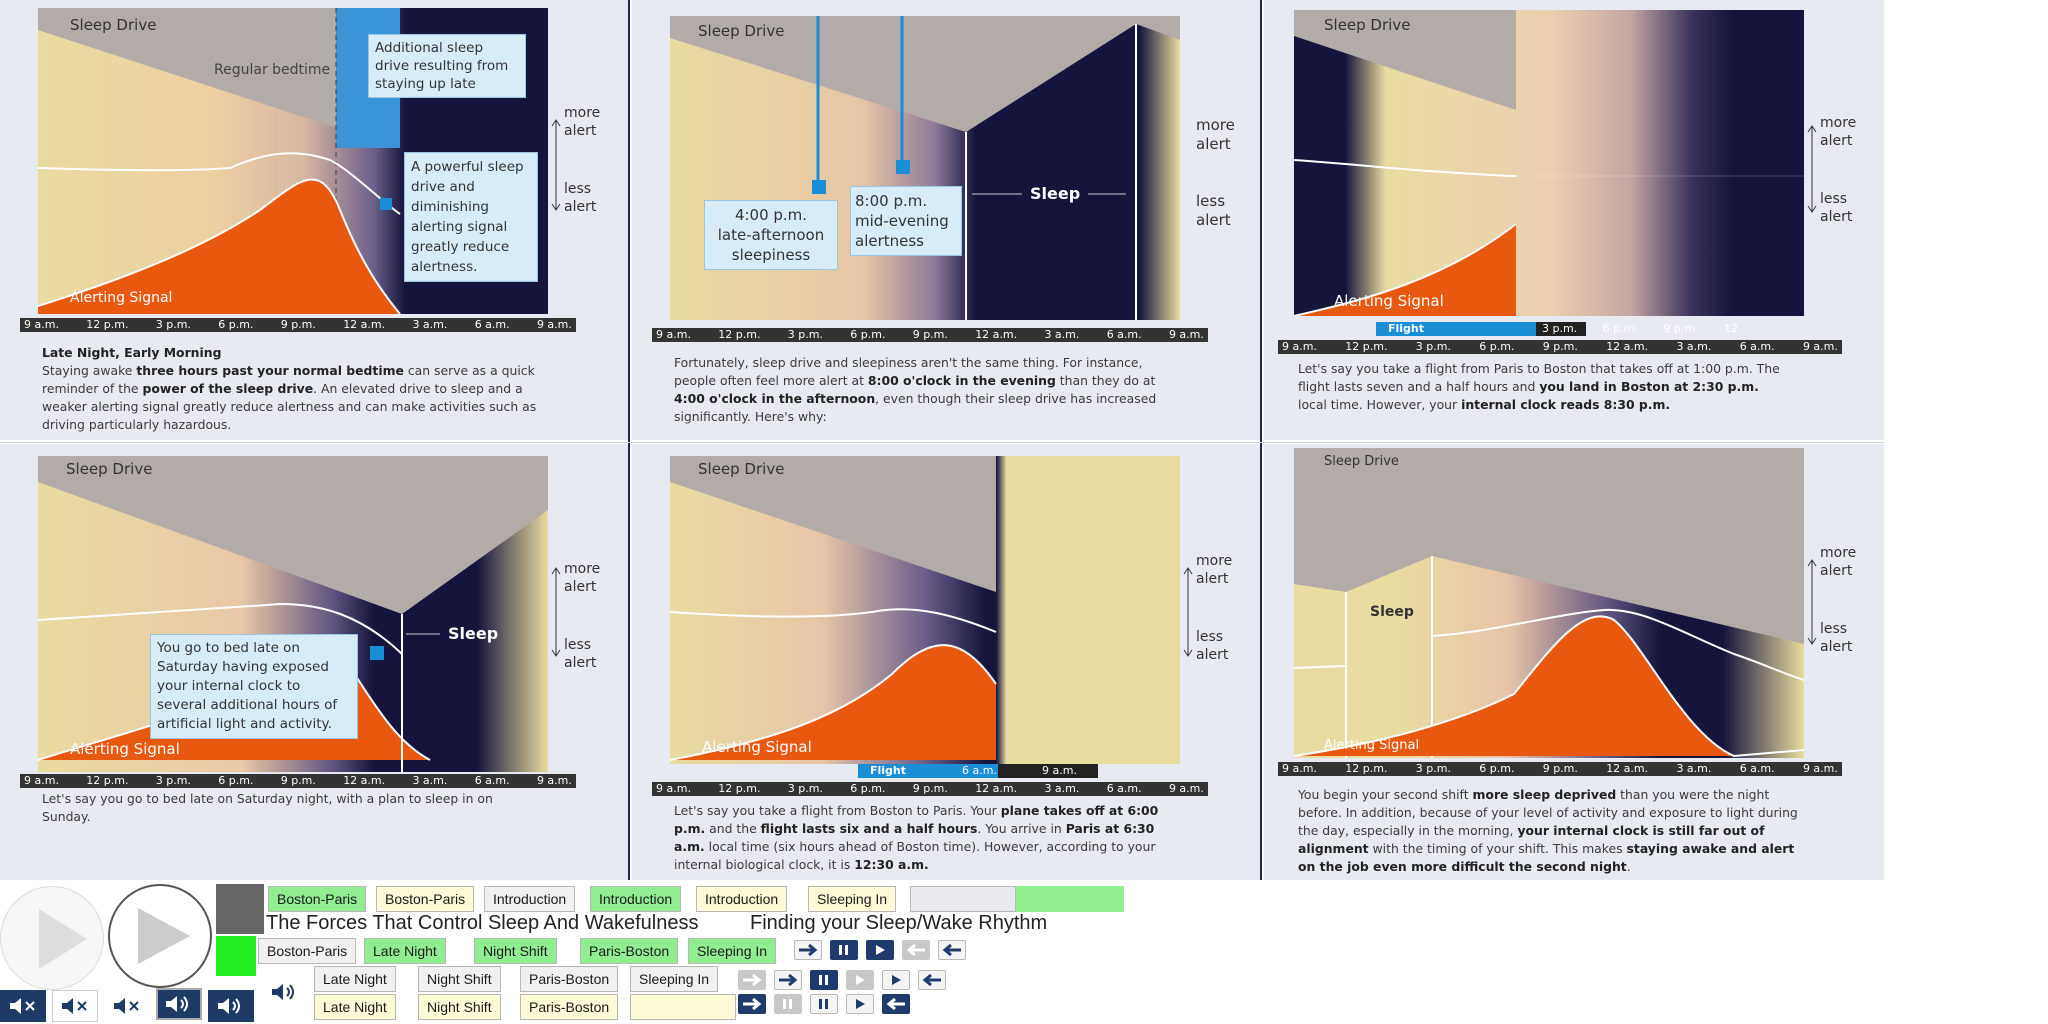  Describe the element at coordinates (23, 1006) in the screenshot. I see `mute-button` at that location.